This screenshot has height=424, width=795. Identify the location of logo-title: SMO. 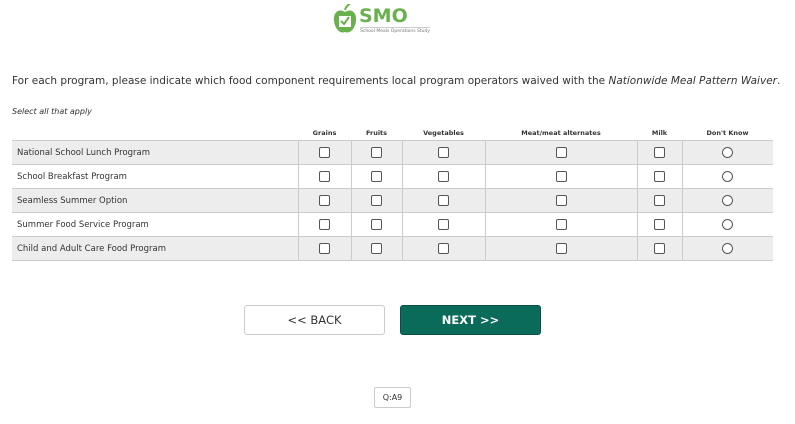
(383, 16).